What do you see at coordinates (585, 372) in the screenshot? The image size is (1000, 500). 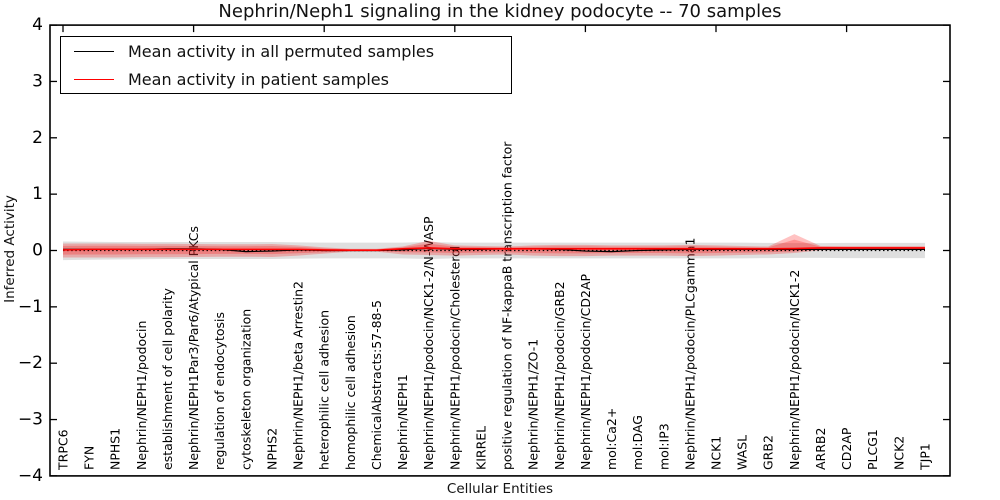 I see `category-label: Nephrin/NEPH1/podocin/CD2AP` at bounding box center [585, 372].